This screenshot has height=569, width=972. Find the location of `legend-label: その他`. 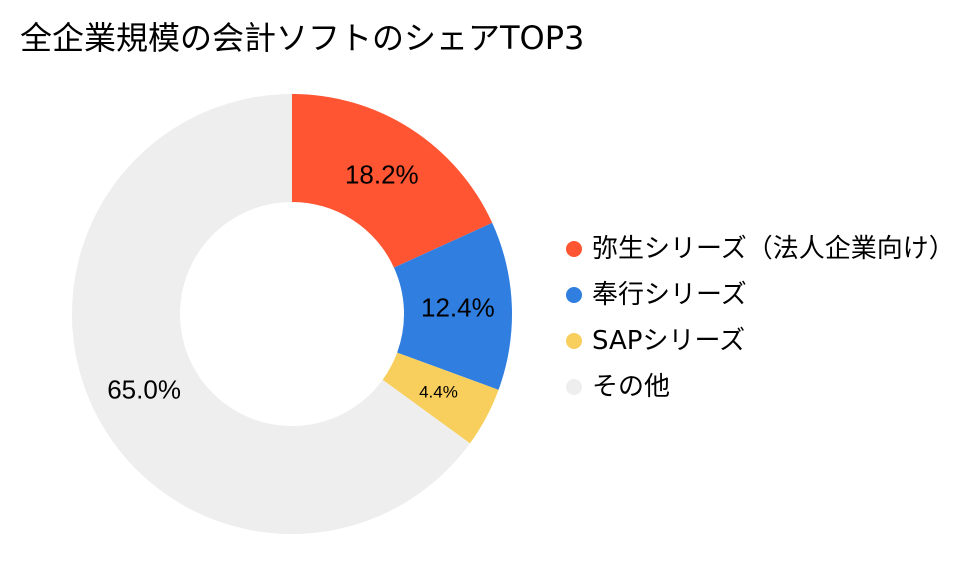

legend-label: その他 is located at coordinates (631, 387).